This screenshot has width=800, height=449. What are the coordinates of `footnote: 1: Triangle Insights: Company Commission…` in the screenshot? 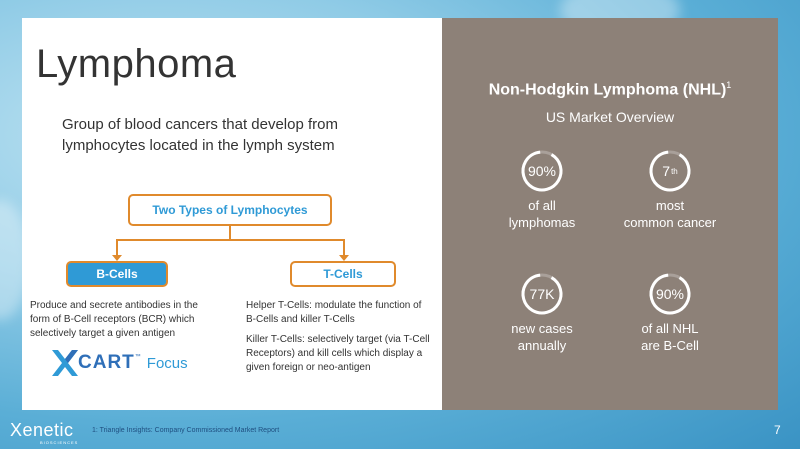 It's located at (186, 430).